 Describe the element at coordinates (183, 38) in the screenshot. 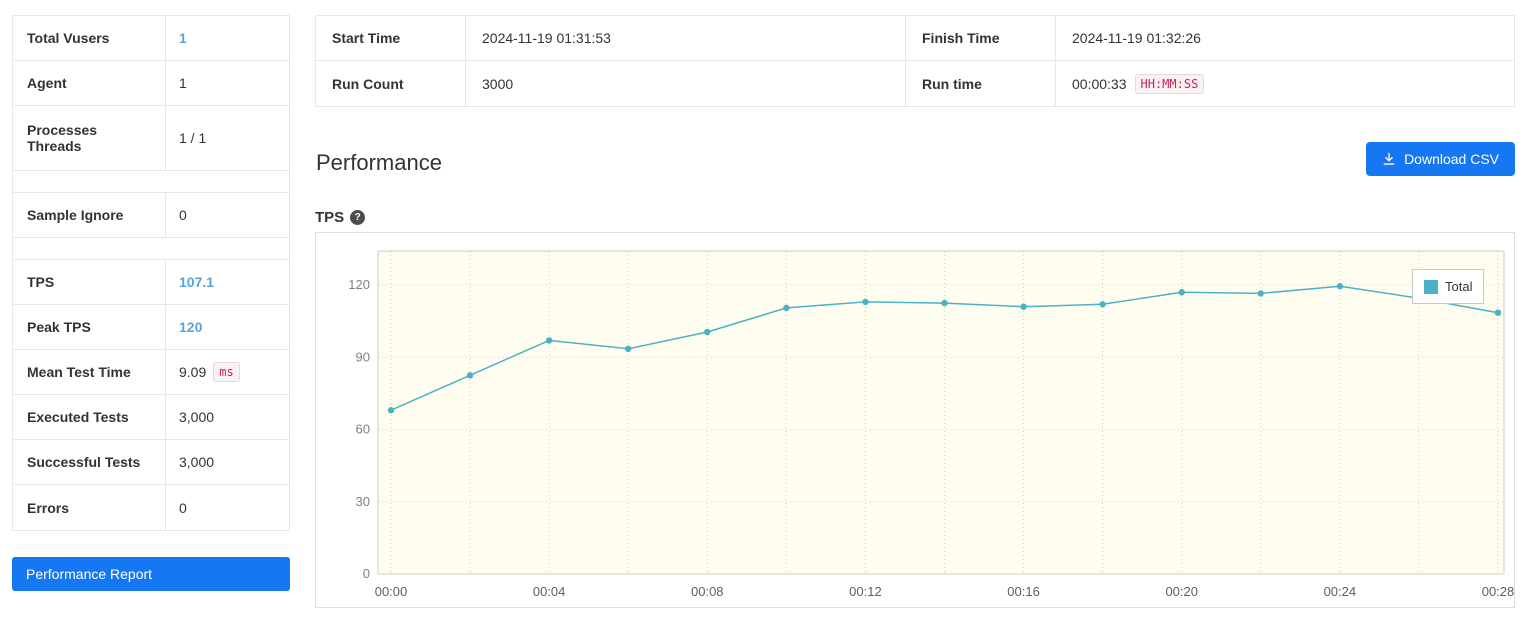

I see `total-vusers-value: 1` at that location.